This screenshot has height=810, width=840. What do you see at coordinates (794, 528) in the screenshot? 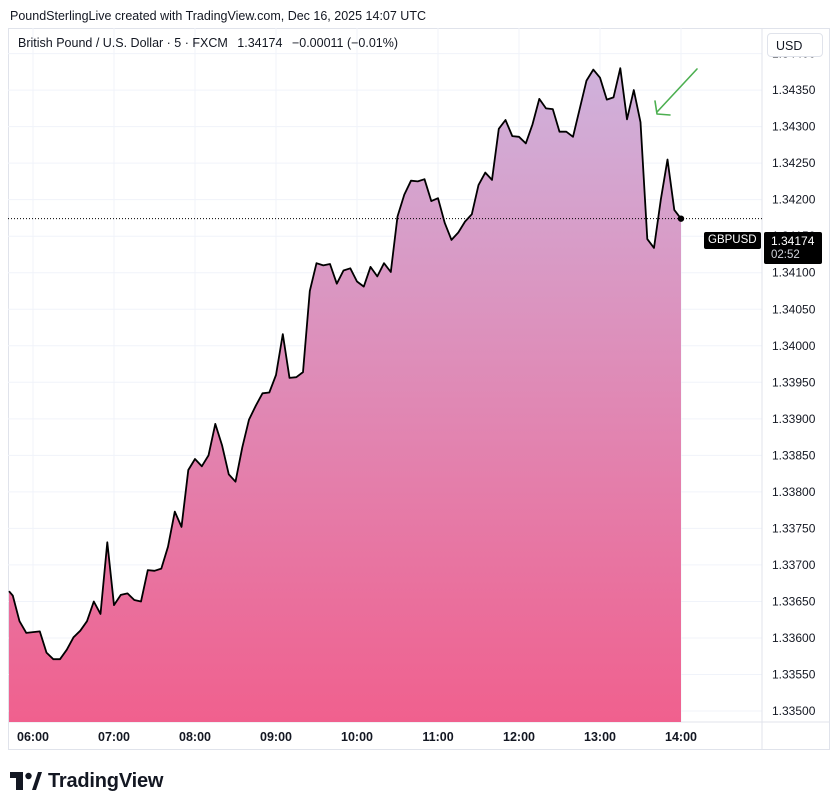
I see `y-tick-label: 1.33750` at bounding box center [794, 528].